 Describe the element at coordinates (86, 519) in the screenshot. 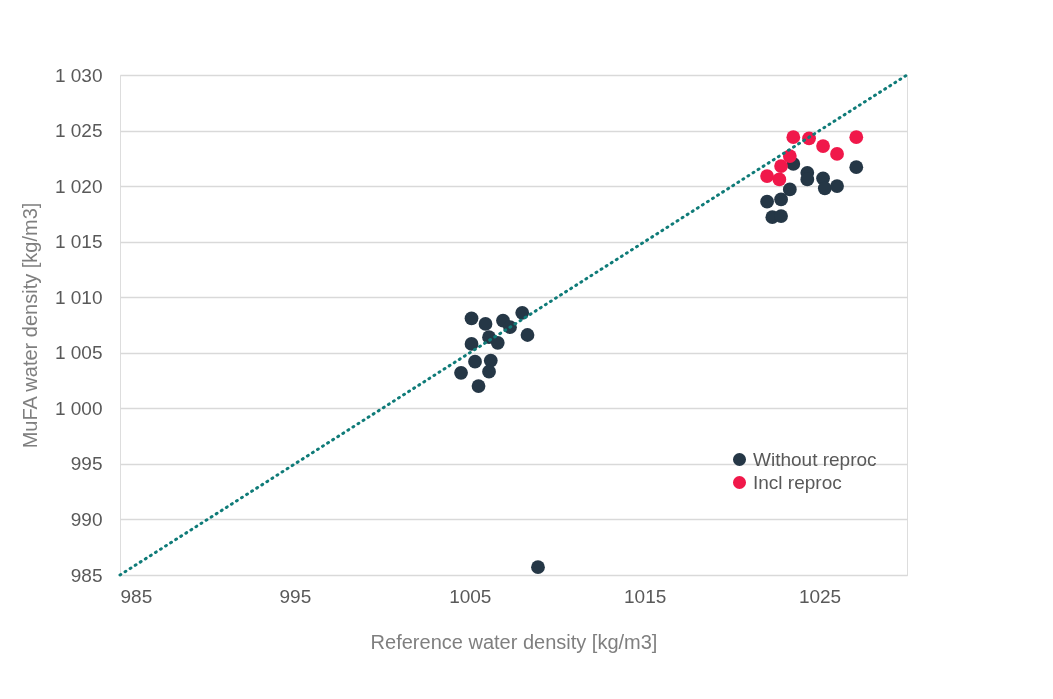

I see `y-tick-label: 990` at that location.